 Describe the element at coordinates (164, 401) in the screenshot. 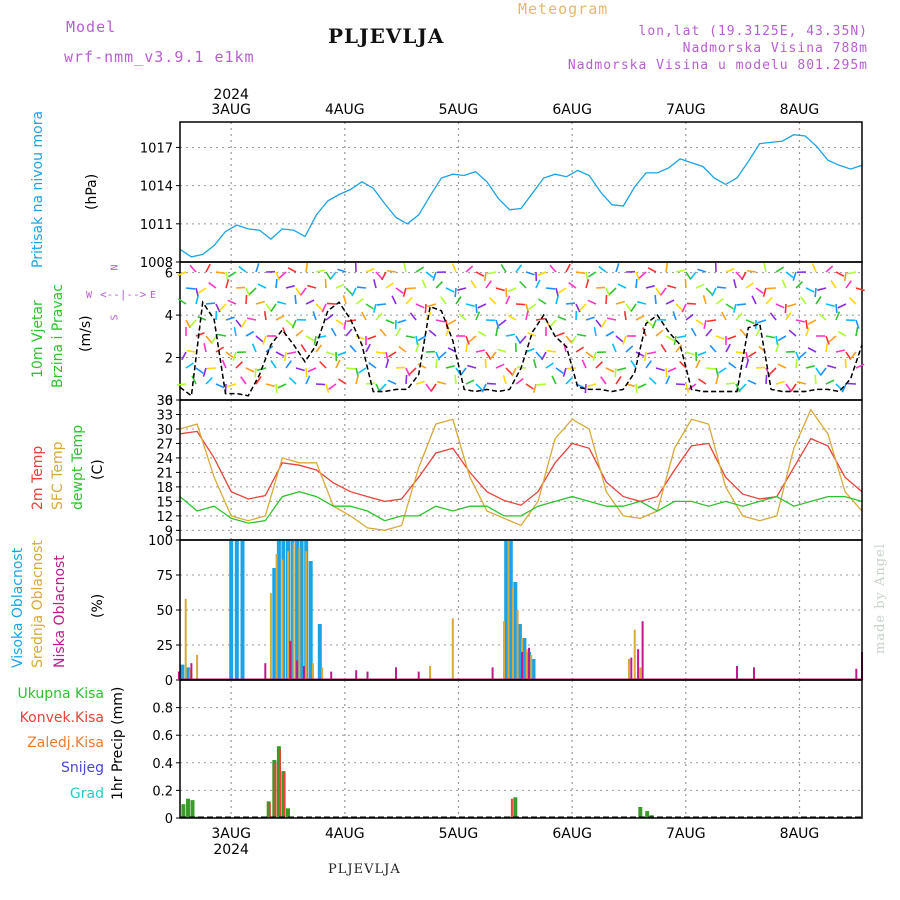

I see `temp-ytick-label: 36` at that location.